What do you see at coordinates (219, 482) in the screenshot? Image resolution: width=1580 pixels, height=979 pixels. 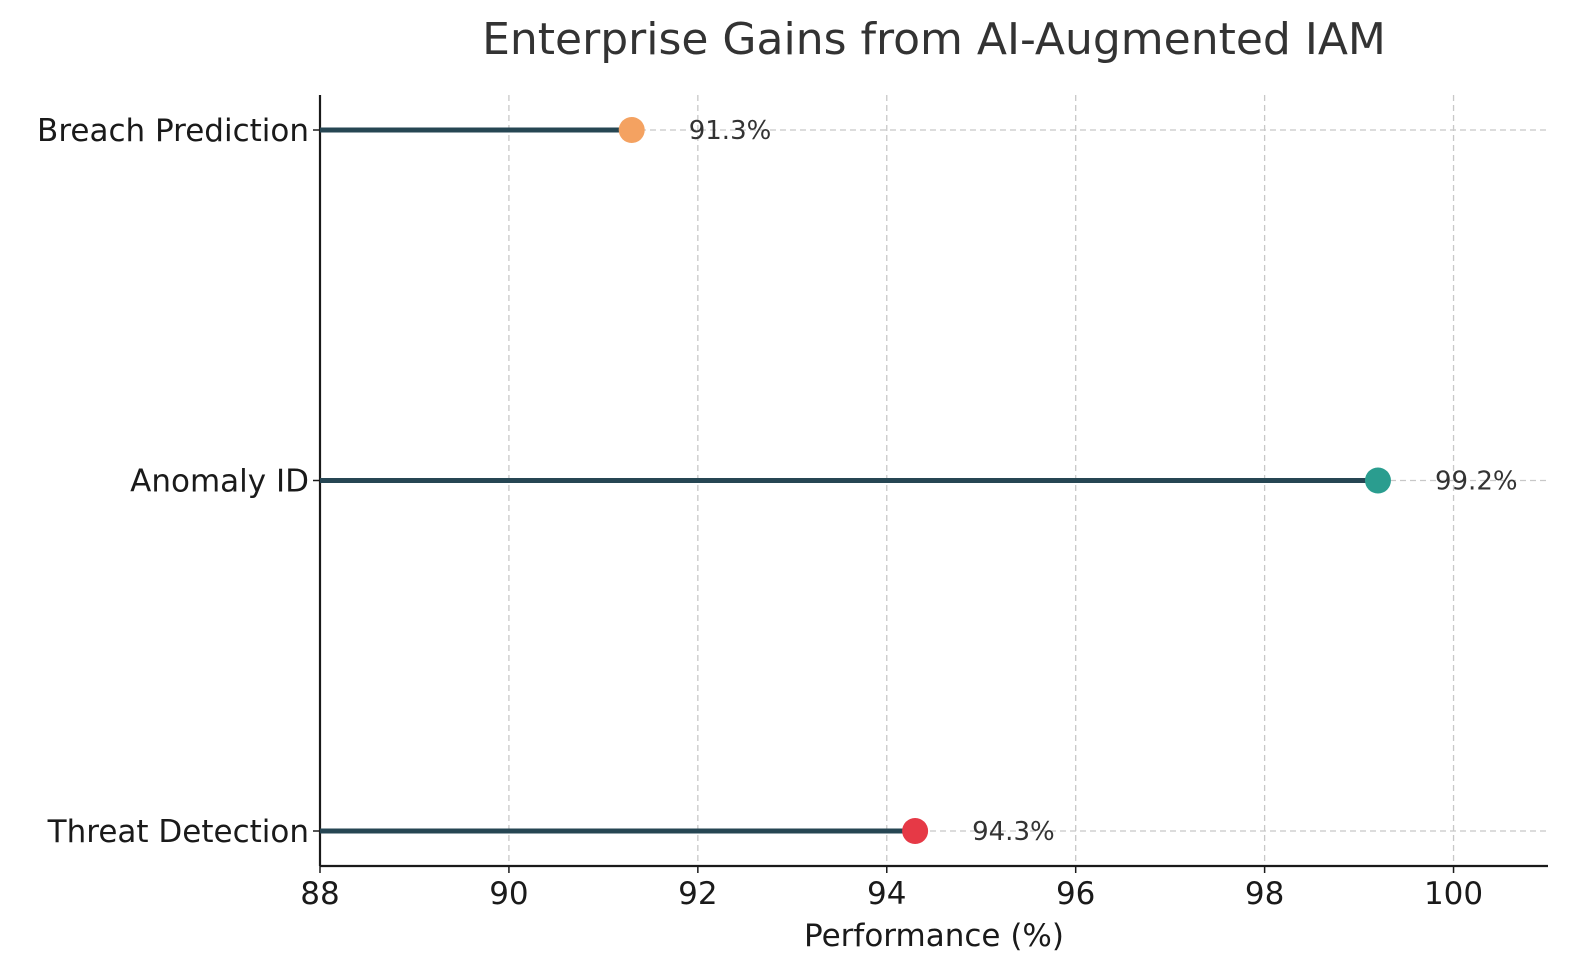 I see `category-label: Anomaly ID` at bounding box center [219, 482].